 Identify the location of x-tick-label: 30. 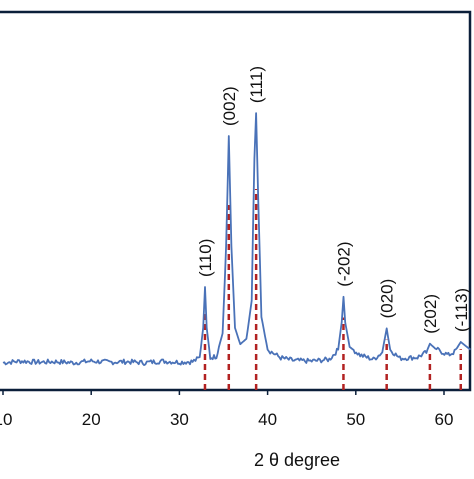
(179, 419).